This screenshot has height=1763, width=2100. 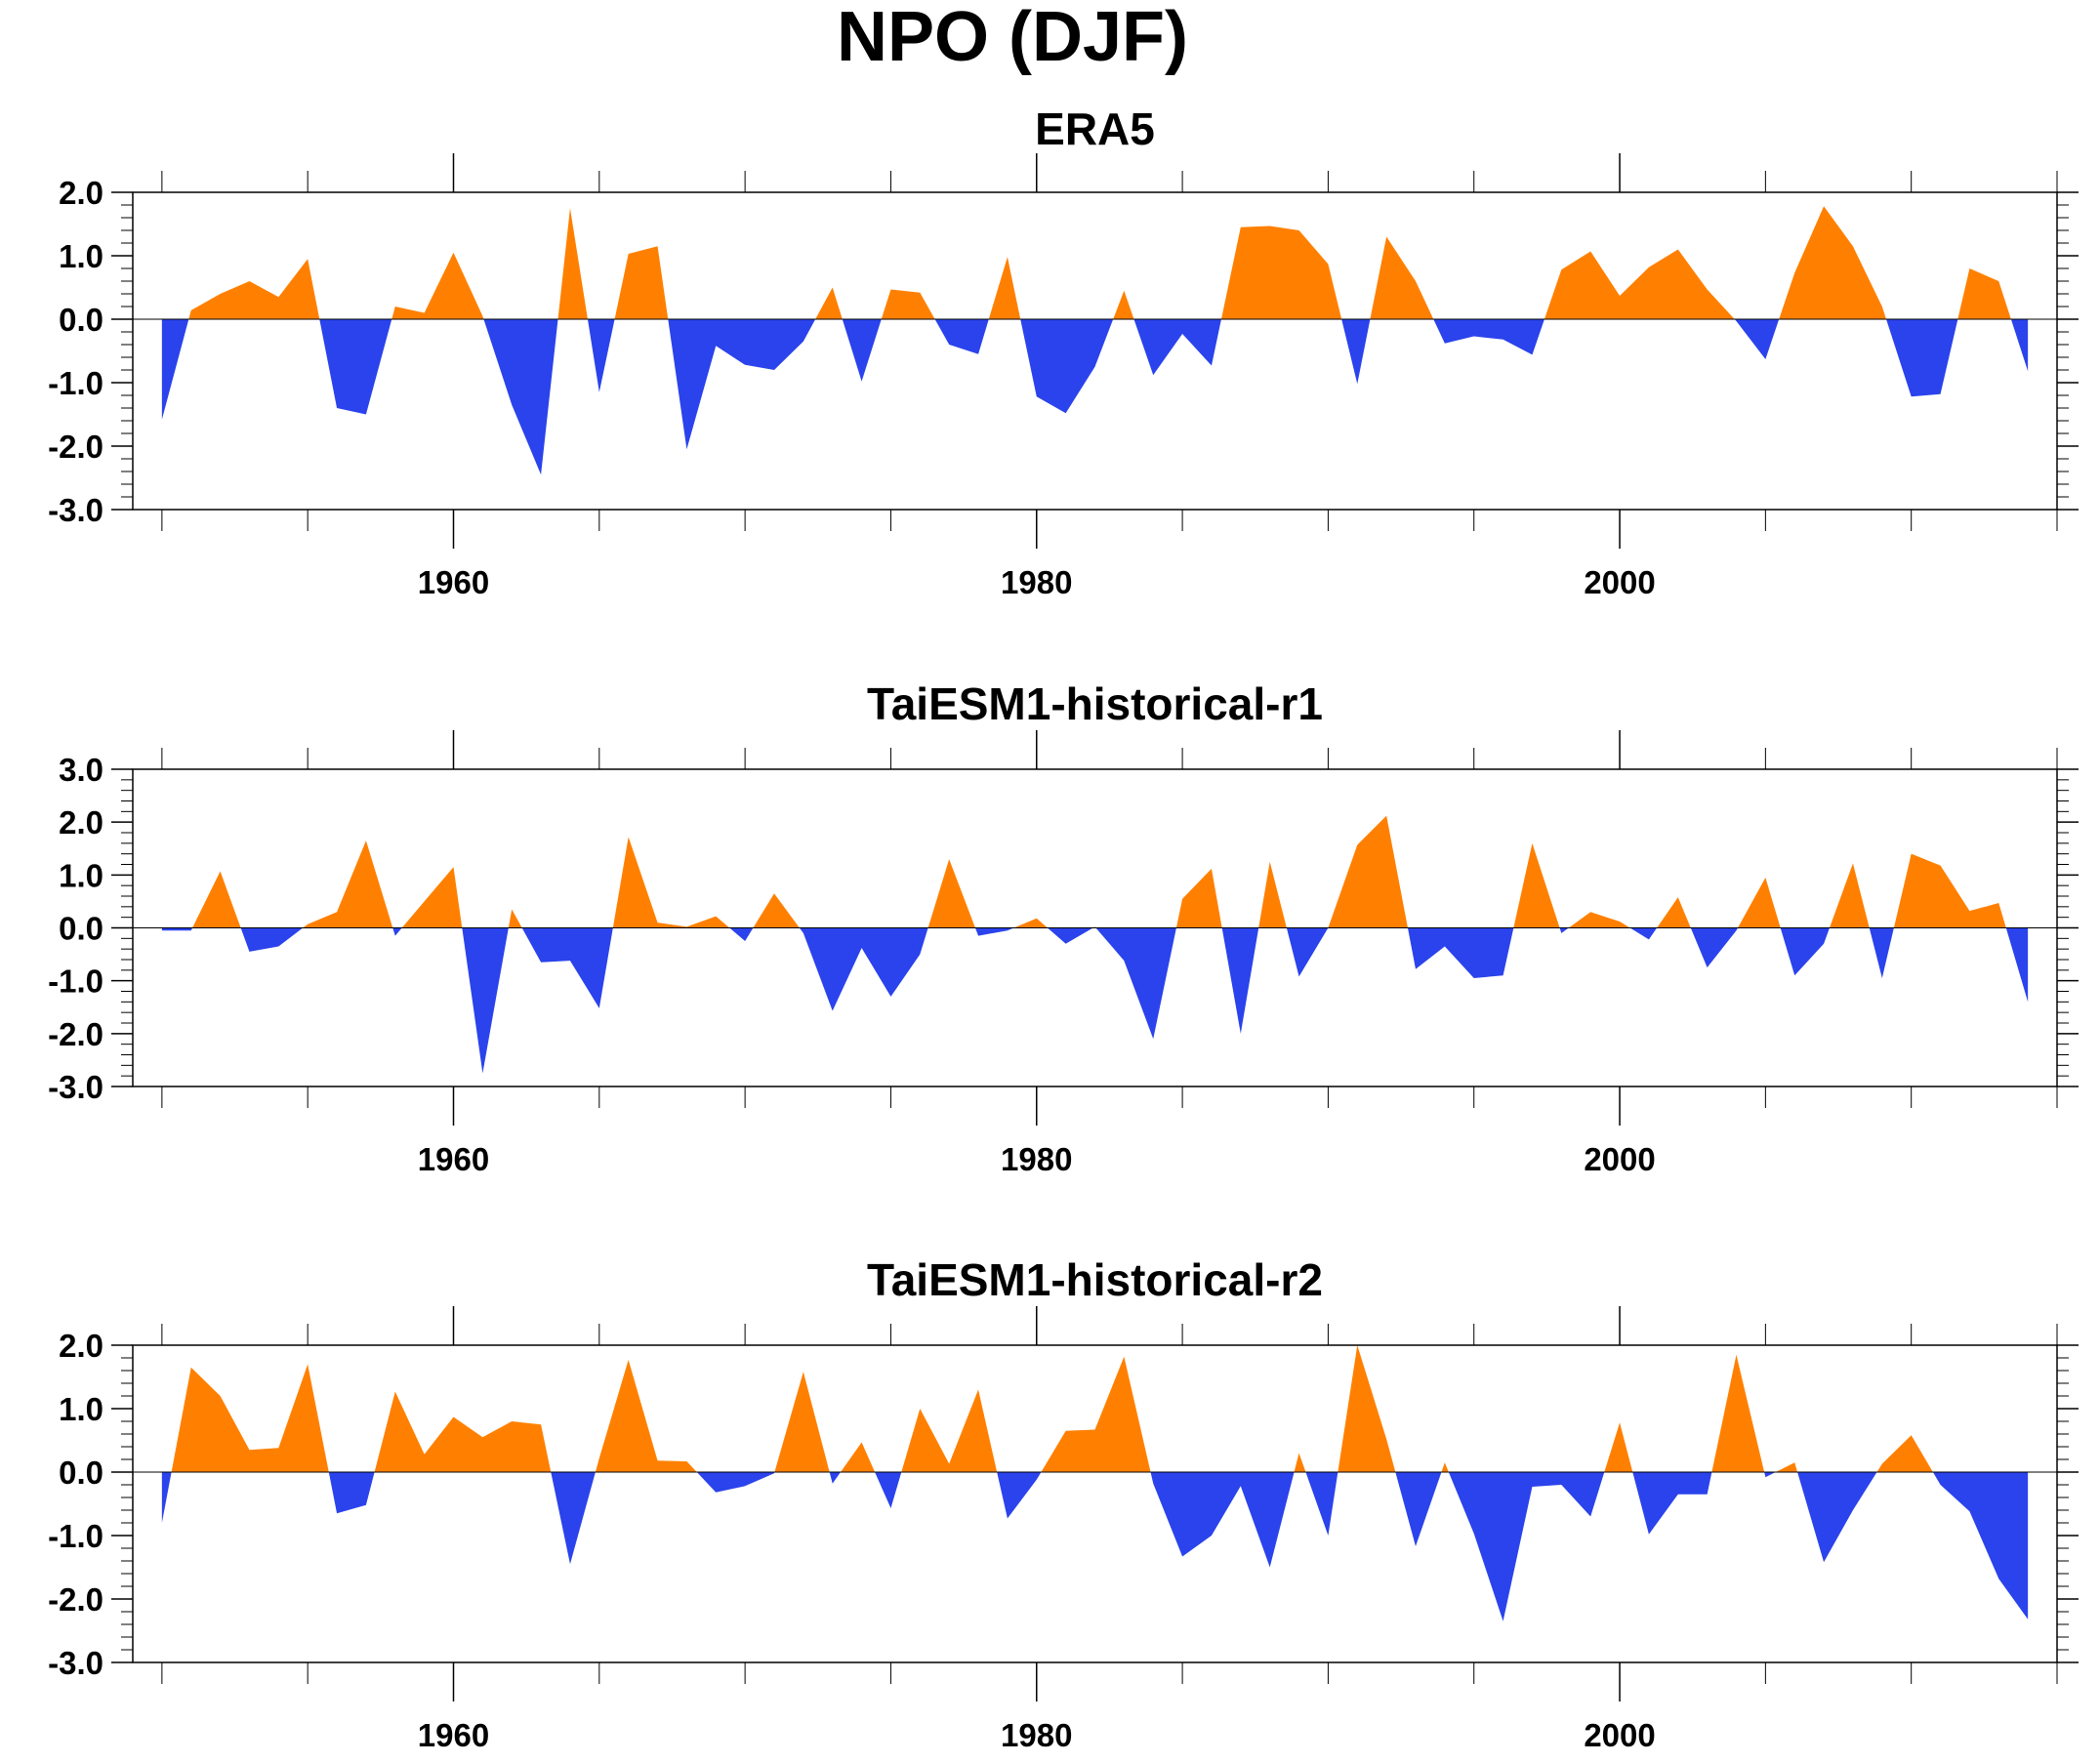 What do you see at coordinates (1095, 128) in the screenshot?
I see `panel-title: ERA5` at bounding box center [1095, 128].